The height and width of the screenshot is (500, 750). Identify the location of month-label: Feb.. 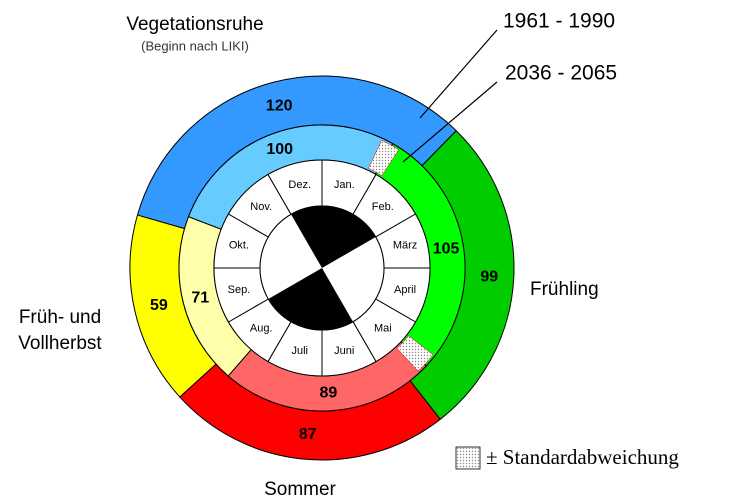
(383, 207).